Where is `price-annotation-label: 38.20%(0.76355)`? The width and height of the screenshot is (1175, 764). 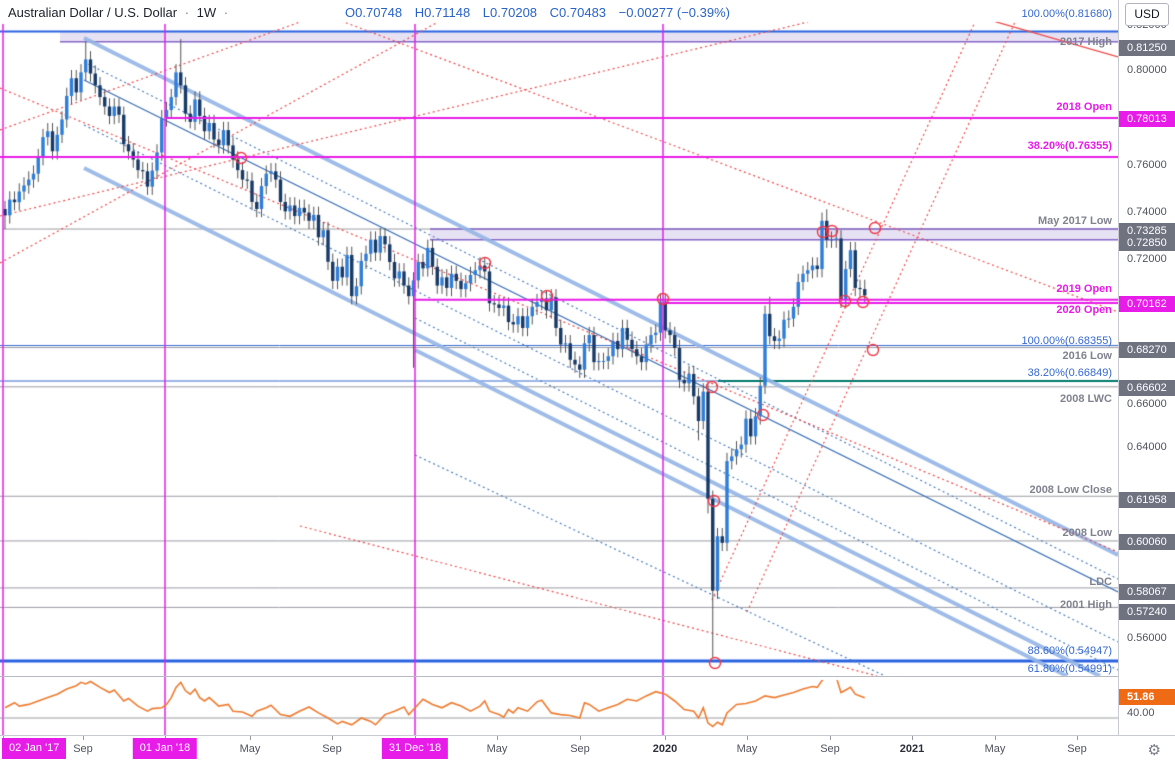
price-annotation-label: 38.20%(0.76355) is located at coordinates (1069, 146).